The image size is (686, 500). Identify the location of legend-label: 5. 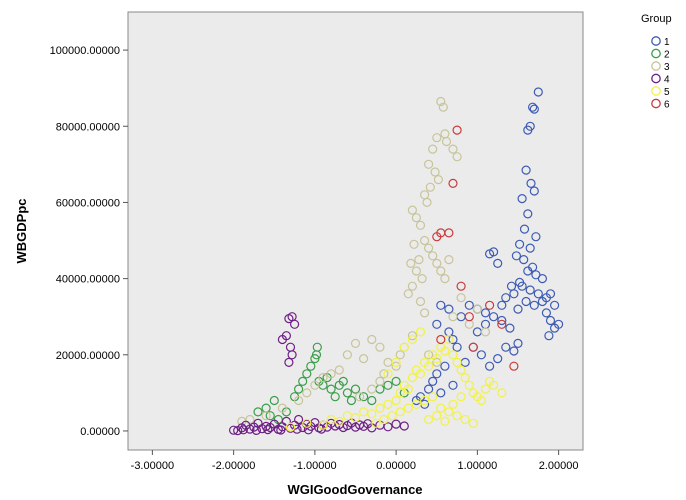
(667, 92).